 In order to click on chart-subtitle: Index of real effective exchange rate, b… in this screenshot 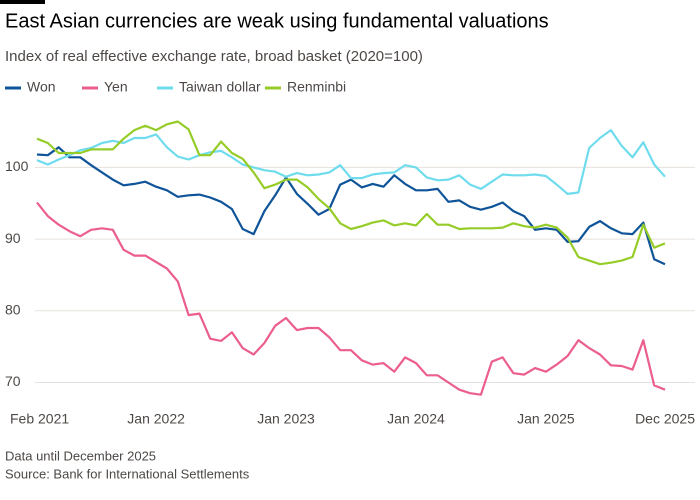, I will do `click(214, 56)`.